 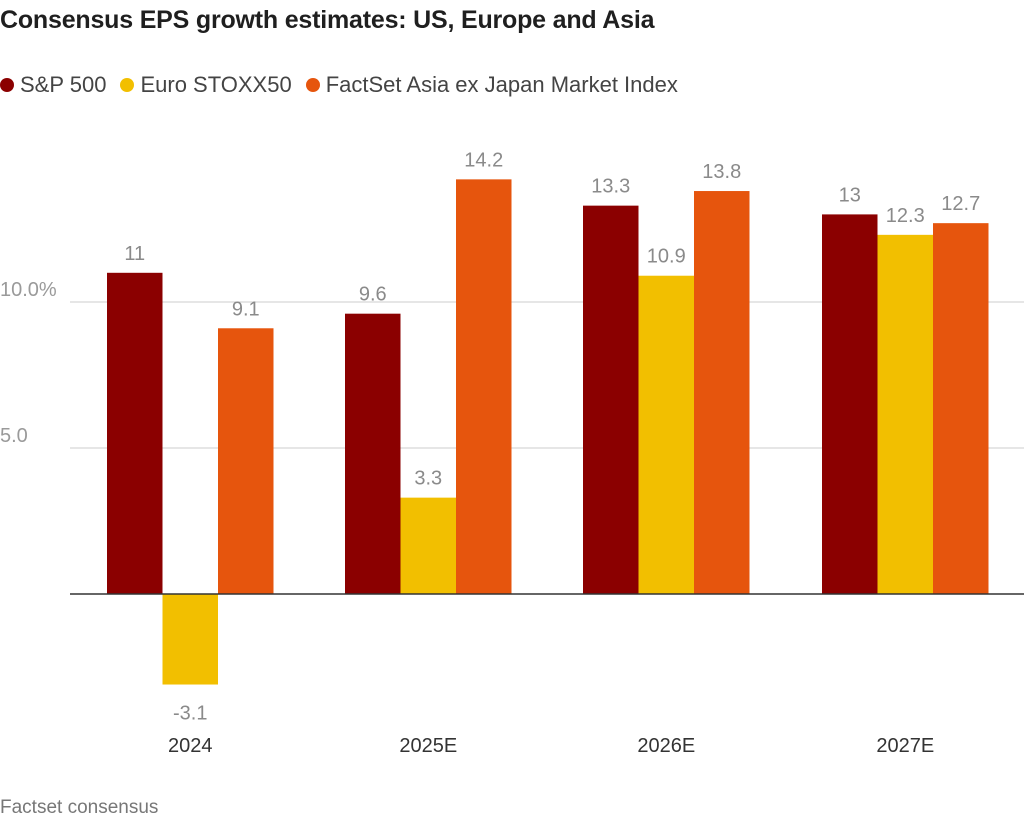 I want to click on source-note: Factset consensus, so click(x=79, y=807).